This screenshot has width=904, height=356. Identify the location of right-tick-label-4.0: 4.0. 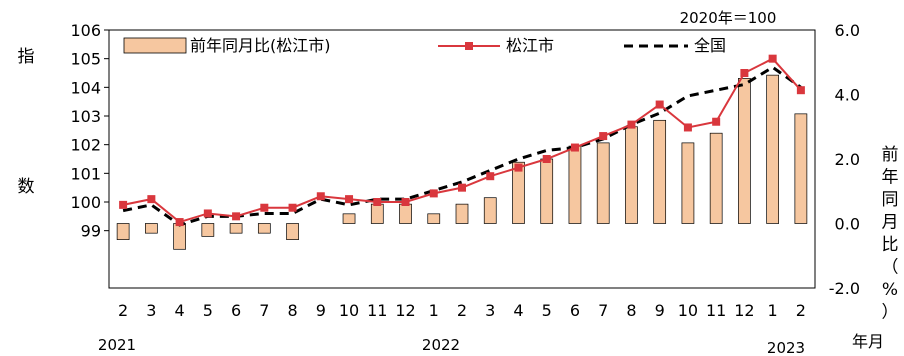
(847, 95).